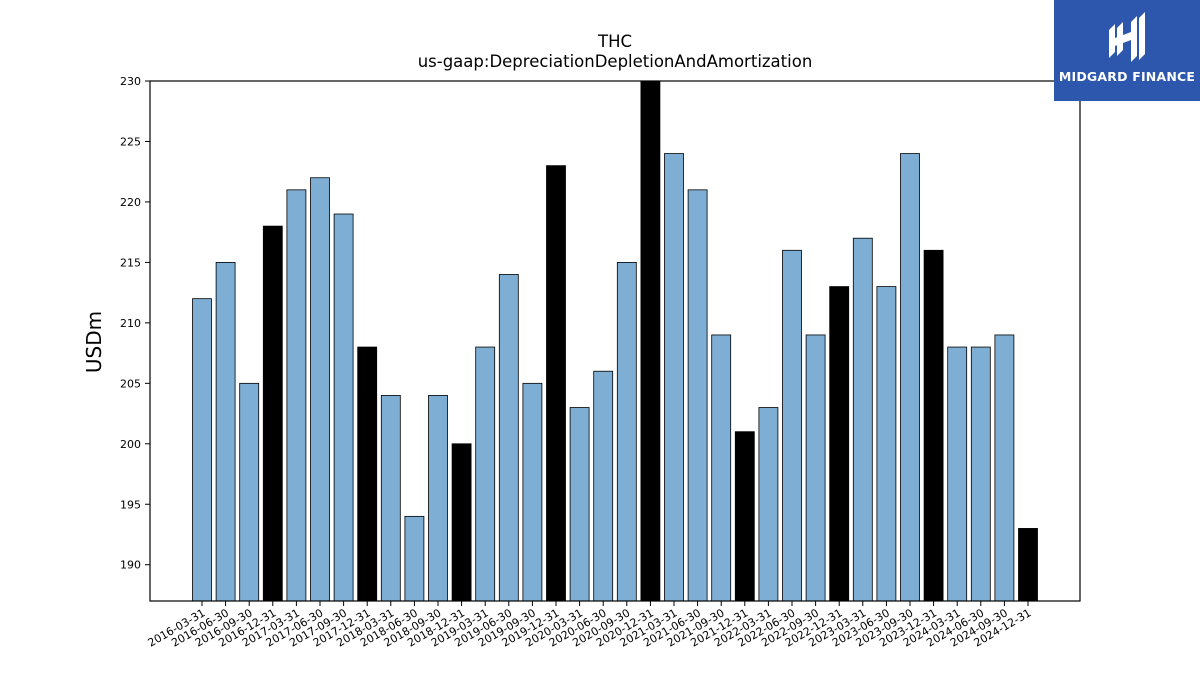  What do you see at coordinates (130, 504) in the screenshot?
I see `y-tick-label: 195` at bounding box center [130, 504].